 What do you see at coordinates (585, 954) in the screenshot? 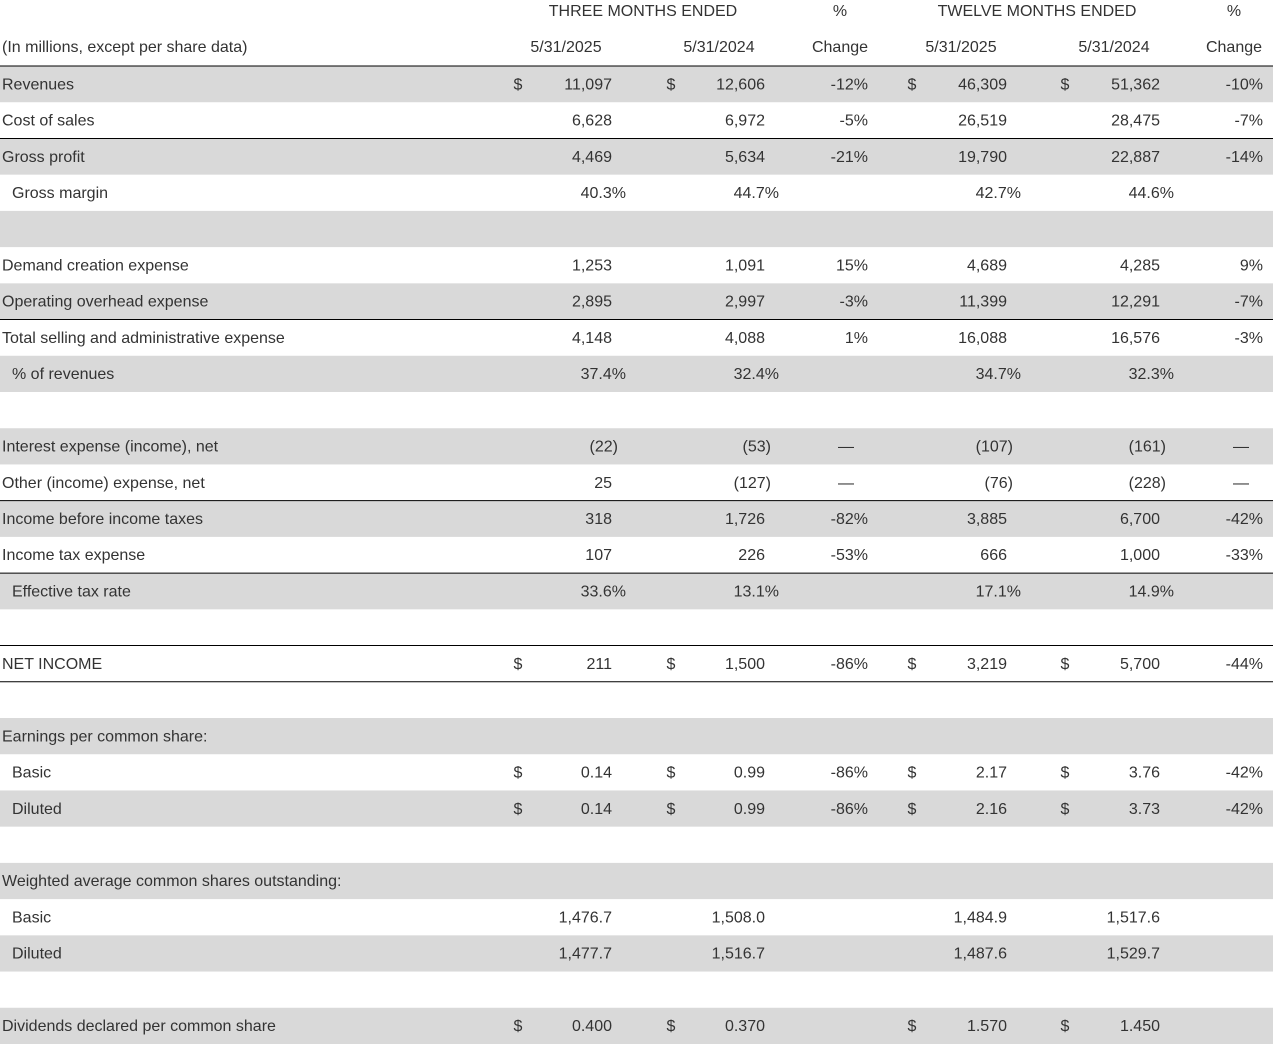
I see `cell-value: 1,477.7` at bounding box center [585, 954].